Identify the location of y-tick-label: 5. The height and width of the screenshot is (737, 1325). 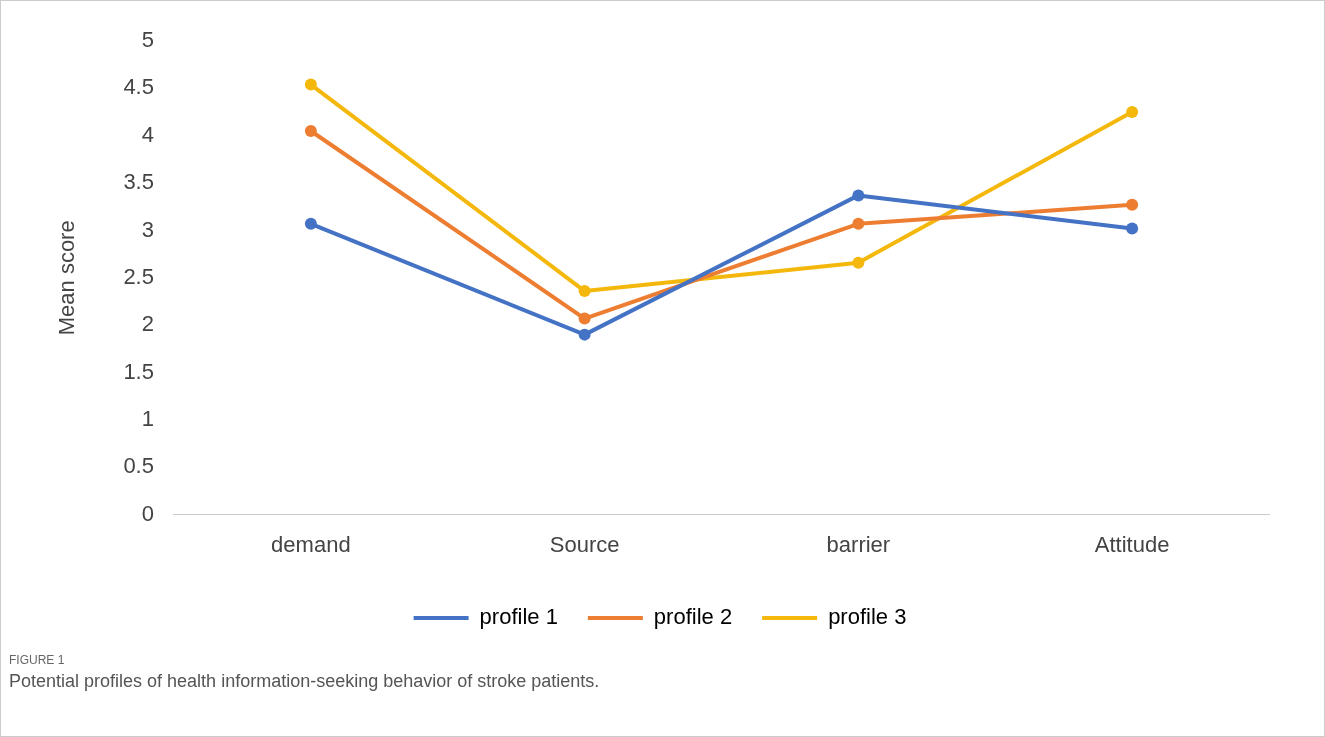
(147, 40).